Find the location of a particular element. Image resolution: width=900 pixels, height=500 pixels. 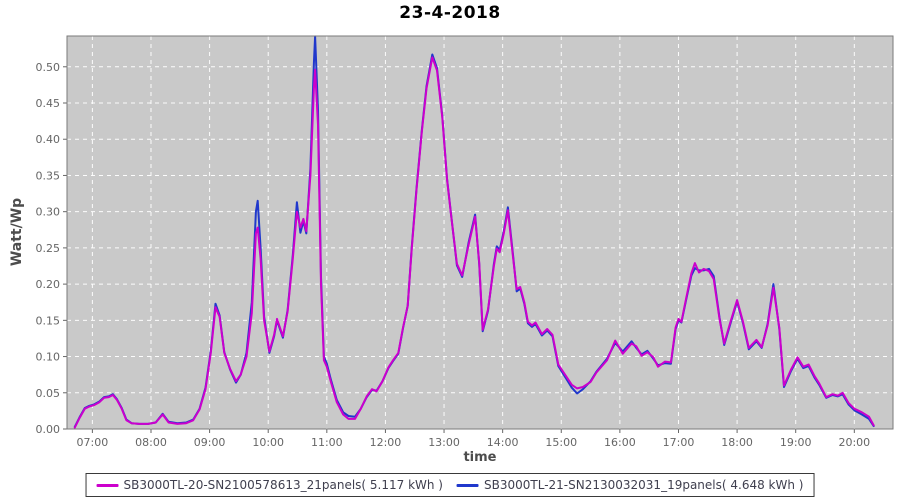

x-tick-label: 13:00 is located at coordinates (444, 442).